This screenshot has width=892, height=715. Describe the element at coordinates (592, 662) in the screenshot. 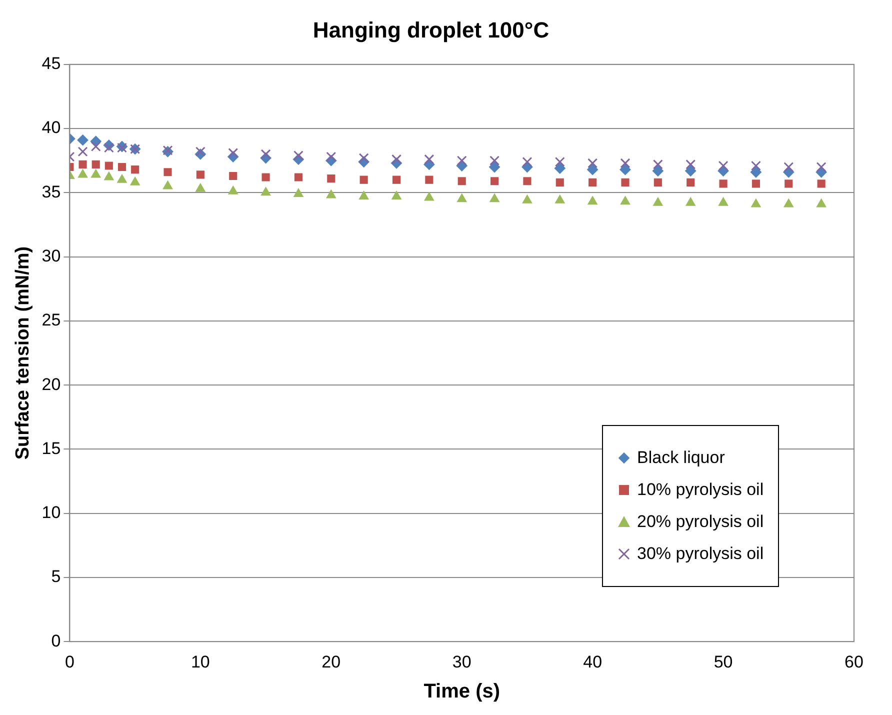

I see `x-tick-label: 40` at that location.